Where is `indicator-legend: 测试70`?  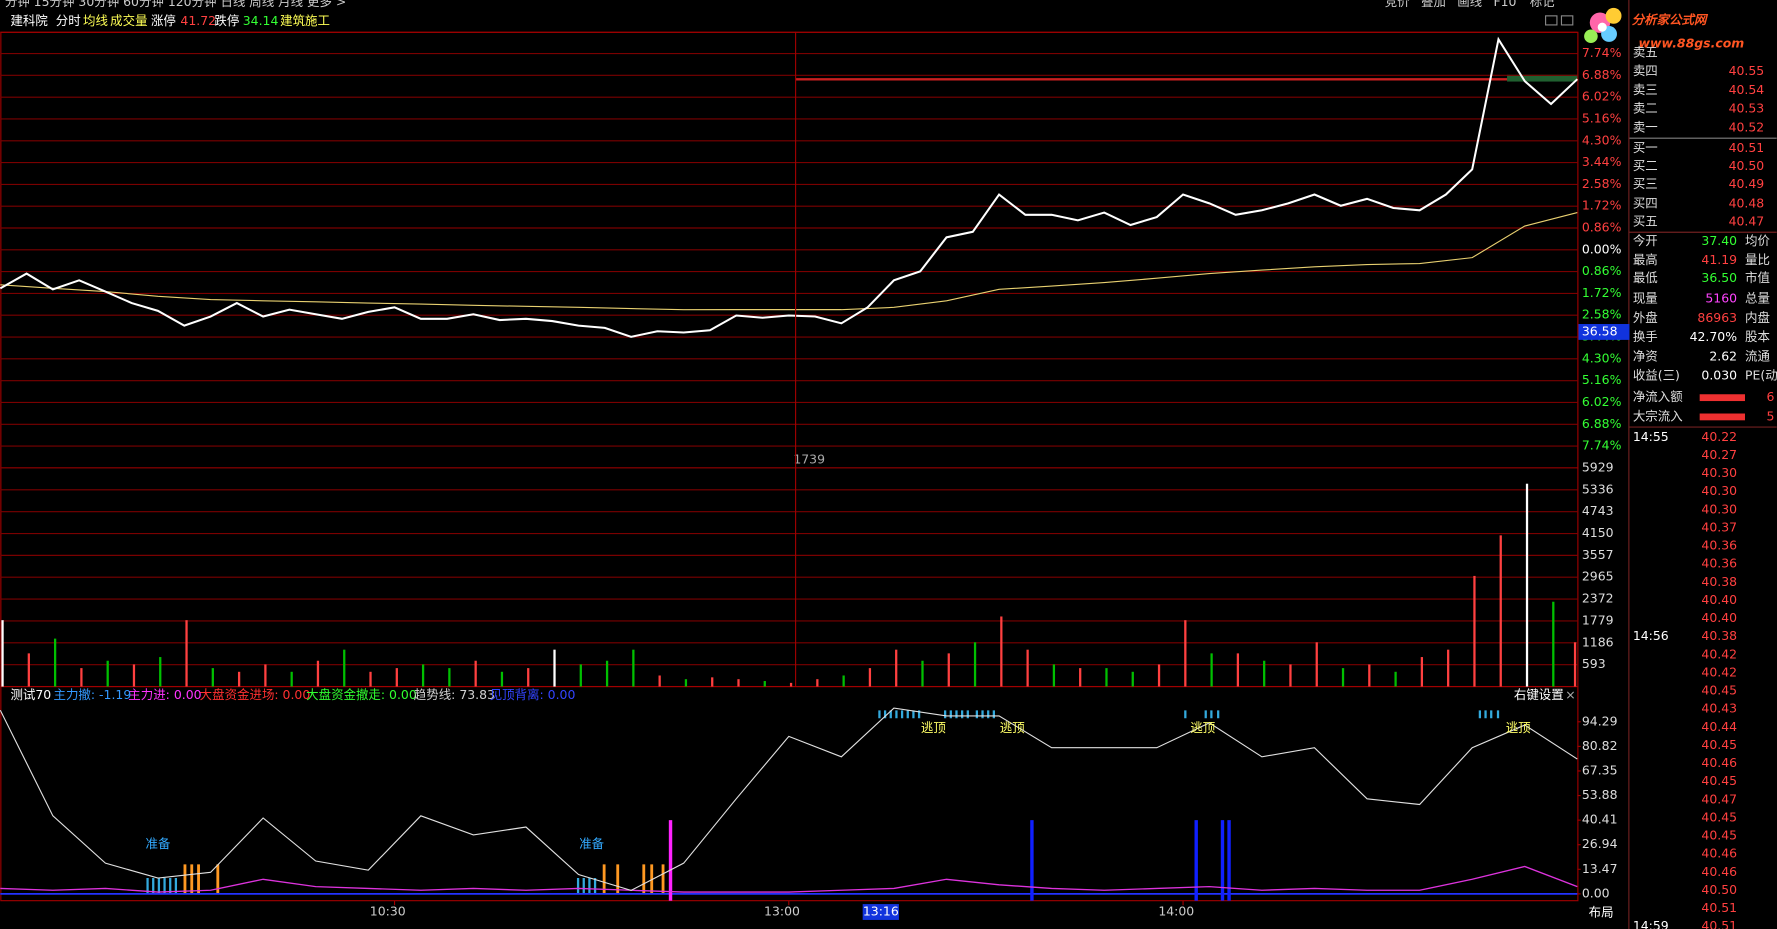 indicator-legend: 测试70 is located at coordinates (30, 694).